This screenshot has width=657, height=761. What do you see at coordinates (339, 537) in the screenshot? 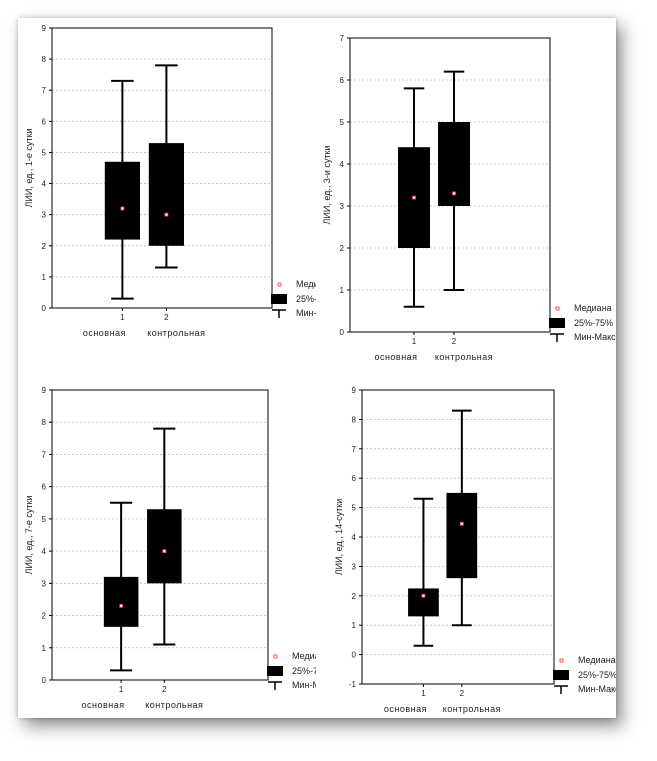
I see `y-axis-label: ЛИИ, ед., 14-сутки` at bounding box center [339, 537].